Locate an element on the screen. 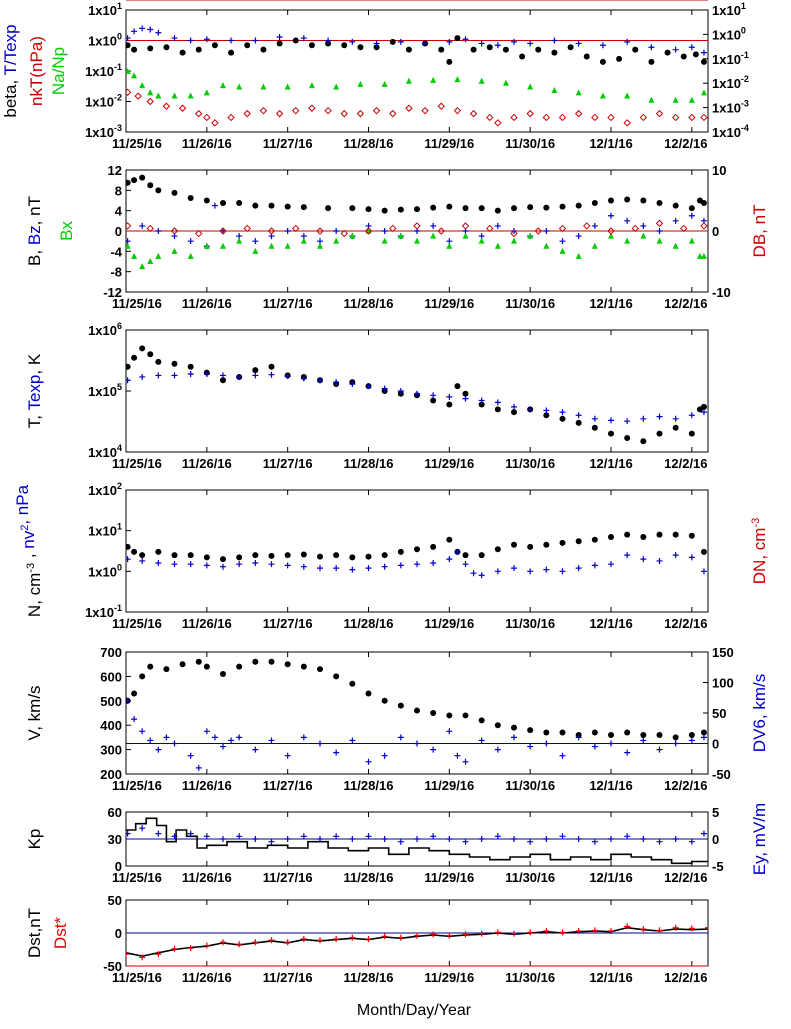 The image size is (791, 1029). x-date-label: 11/30/16 is located at coordinates (530, 303).